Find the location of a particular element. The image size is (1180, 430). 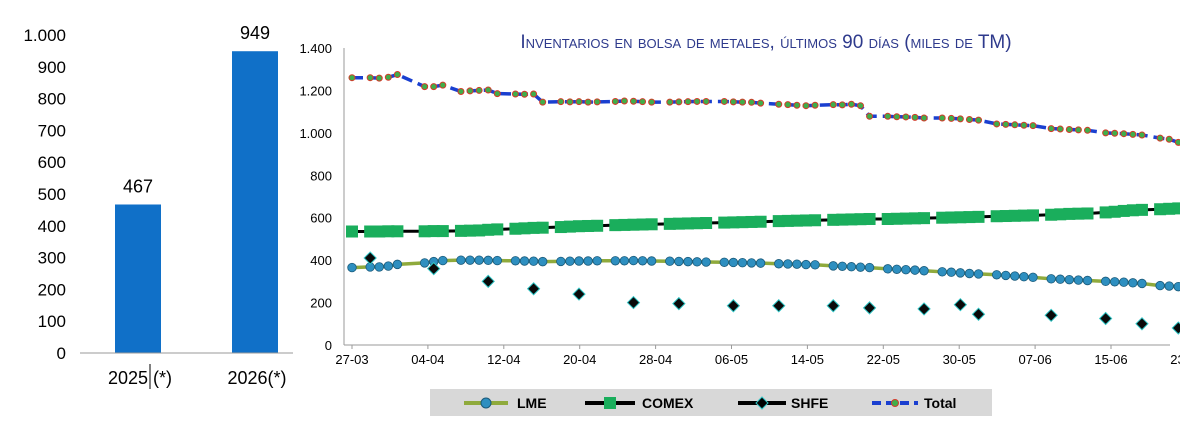

bar-y-tick-label: 400 is located at coordinates (52, 226).